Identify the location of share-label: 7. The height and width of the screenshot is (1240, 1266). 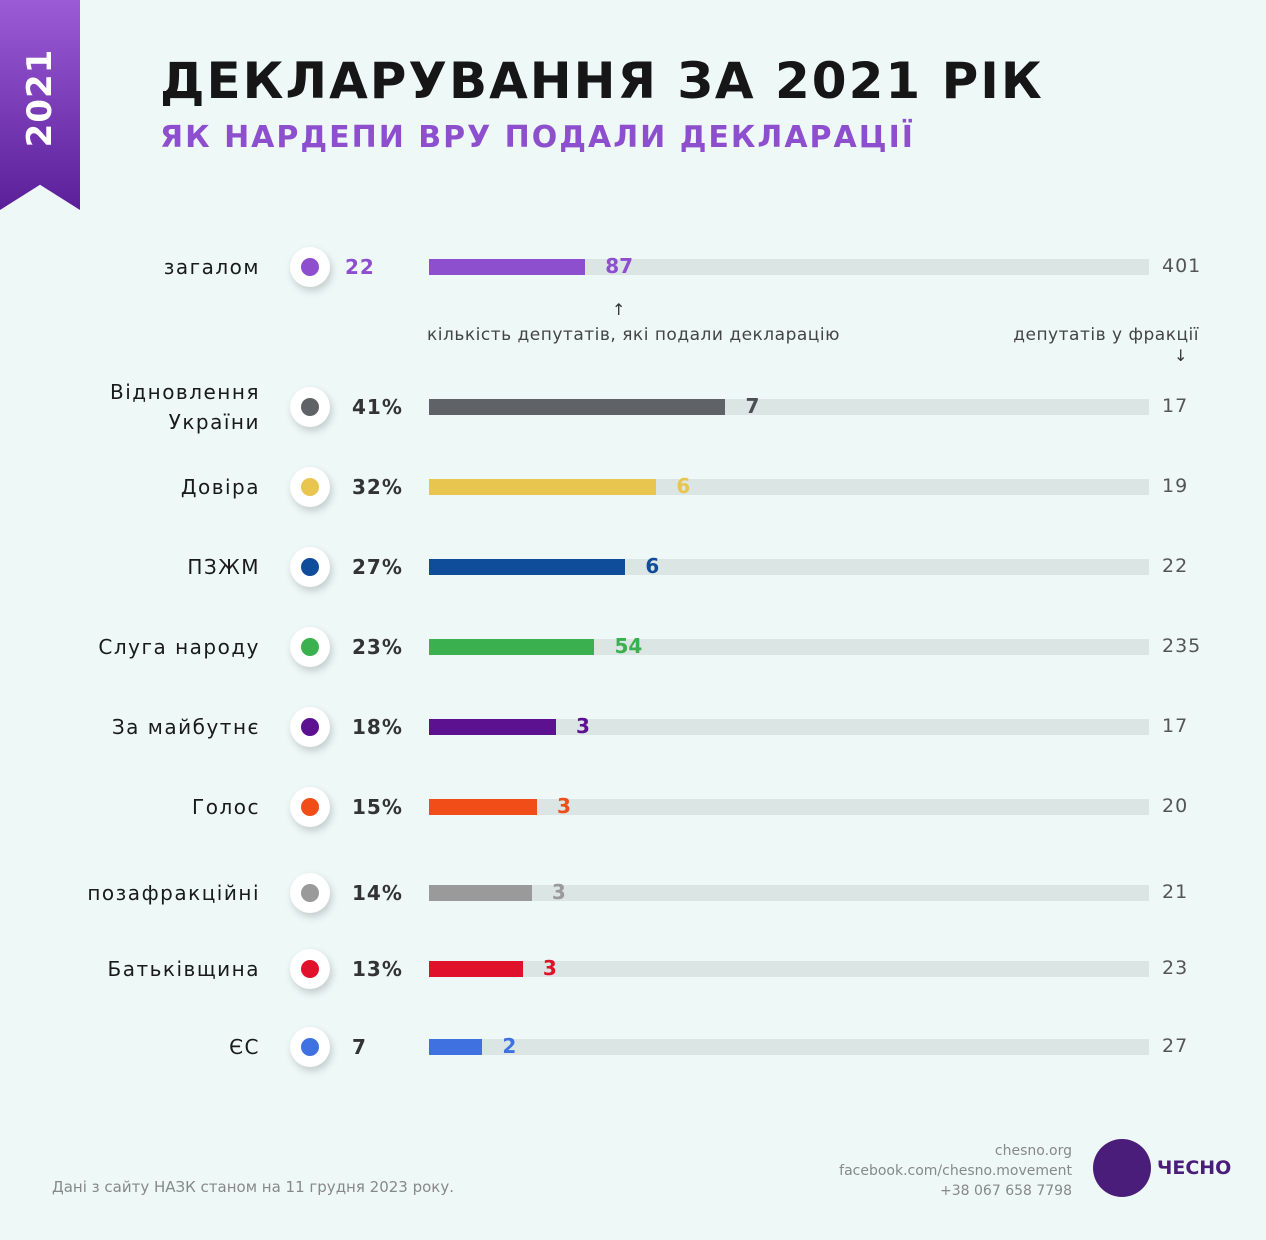
(359, 1047).